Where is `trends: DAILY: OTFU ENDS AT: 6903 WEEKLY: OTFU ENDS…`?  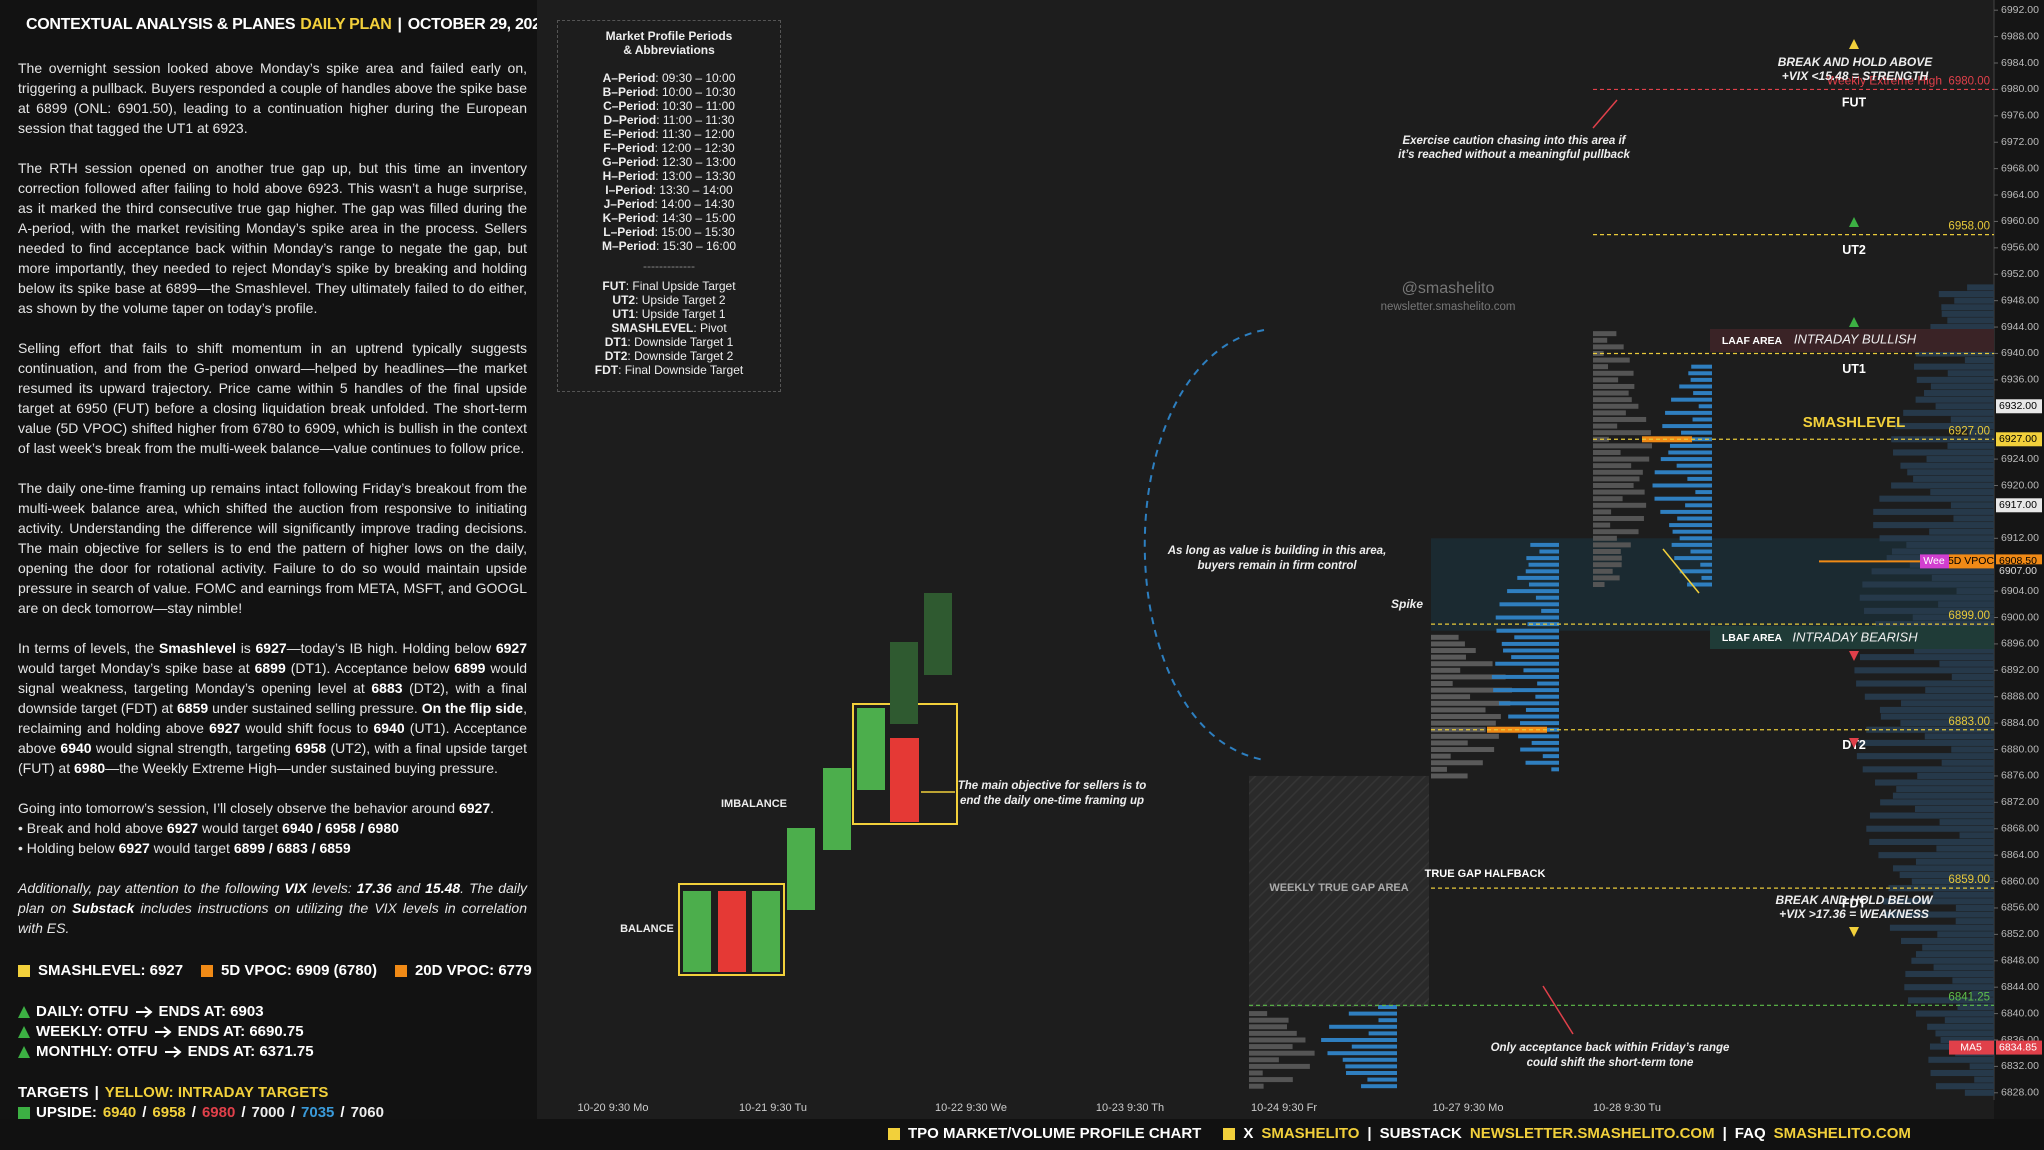
trends: DAILY: OTFU ENDS AT: 6903 WEEKLY: OTFU ENDS… is located at coordinates (166, 1032).